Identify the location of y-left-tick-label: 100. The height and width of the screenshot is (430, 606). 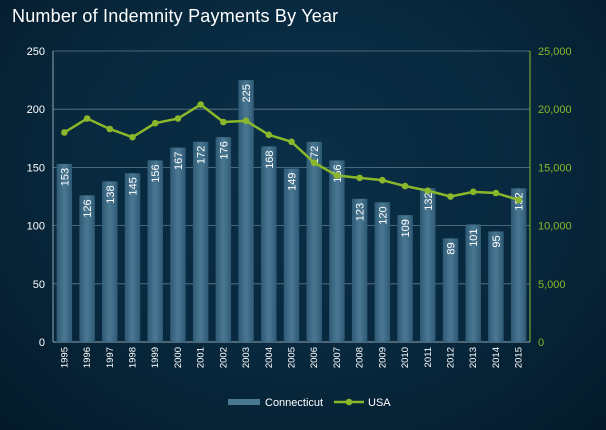
(36, 227).